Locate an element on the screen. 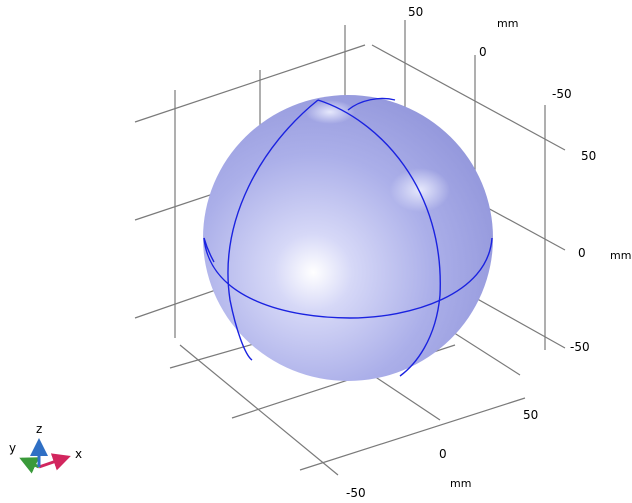 Image resolution: width=632 pixels, height=503 pixels. top-tick-50: 50 is located at coordinates (415, 12).